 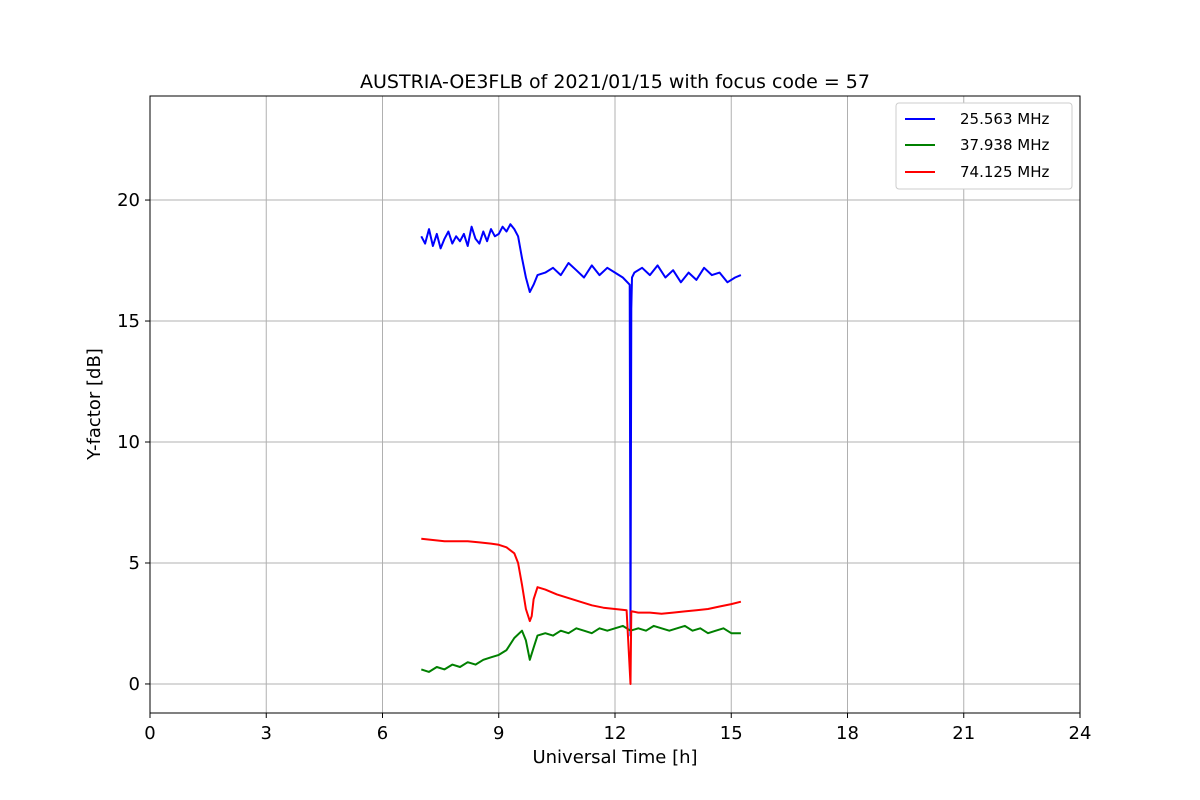 I want to click on x-tick-label-3: 9, so click(x=498, y=733).